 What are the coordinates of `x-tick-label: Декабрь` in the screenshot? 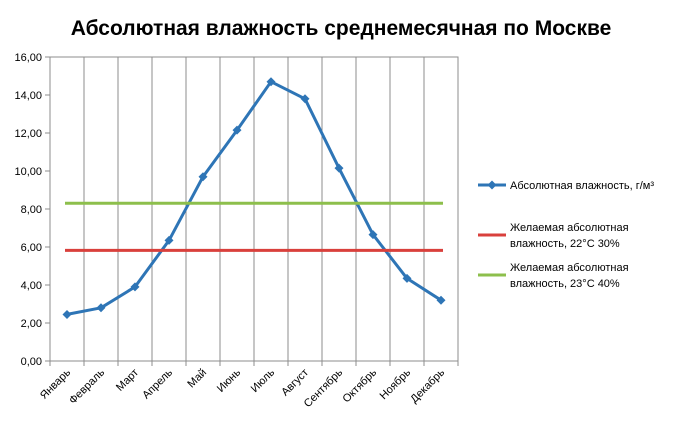 It's located at (427, 385).